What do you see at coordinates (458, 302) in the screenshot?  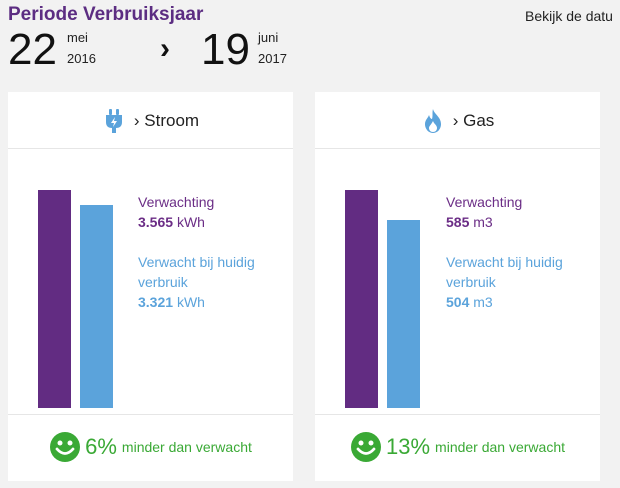 I see `gas-current-value: 504` at bounding box center [458, 302].